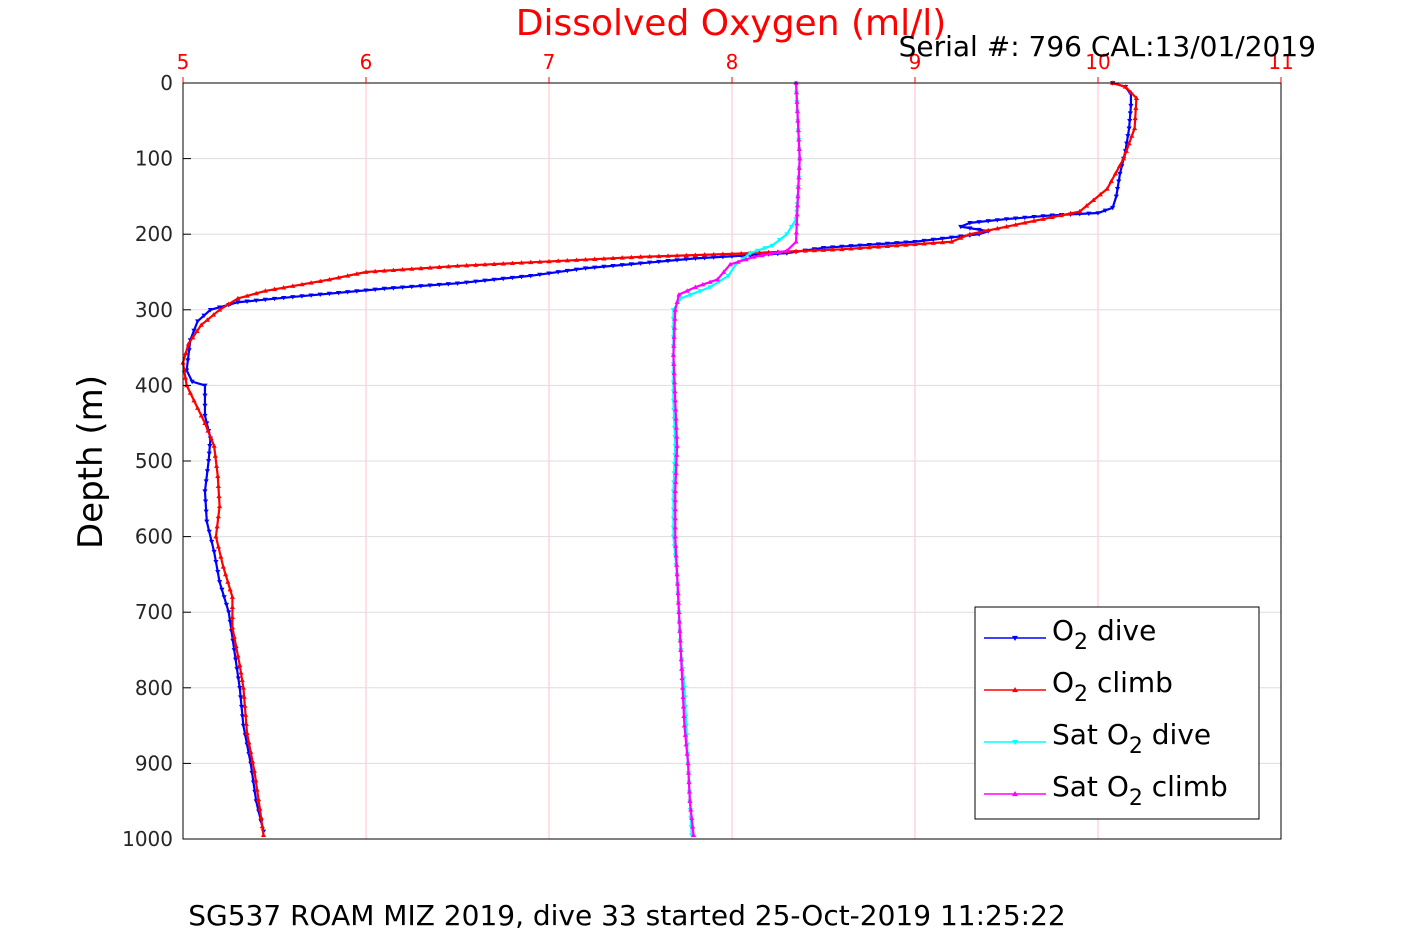 Image resolution: width=1417 pixels, height=945 pixels. Describe the element at coordinates (736, 459) in the screenshot. I see `series-line` at that location.